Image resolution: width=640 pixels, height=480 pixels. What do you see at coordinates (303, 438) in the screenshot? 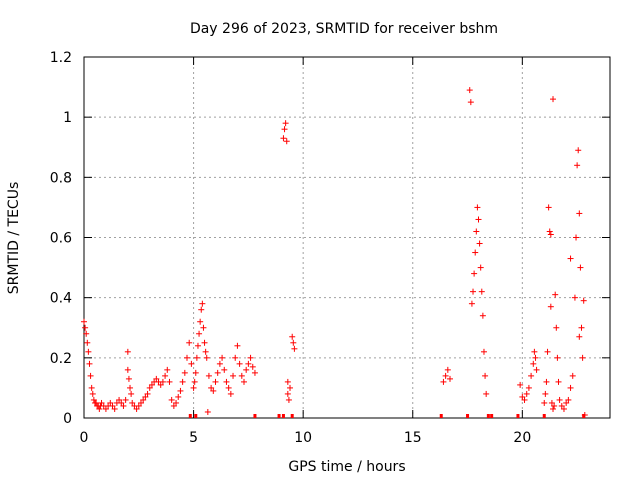
I see `x-tick-label: 10` at bounding box center [303, 438].